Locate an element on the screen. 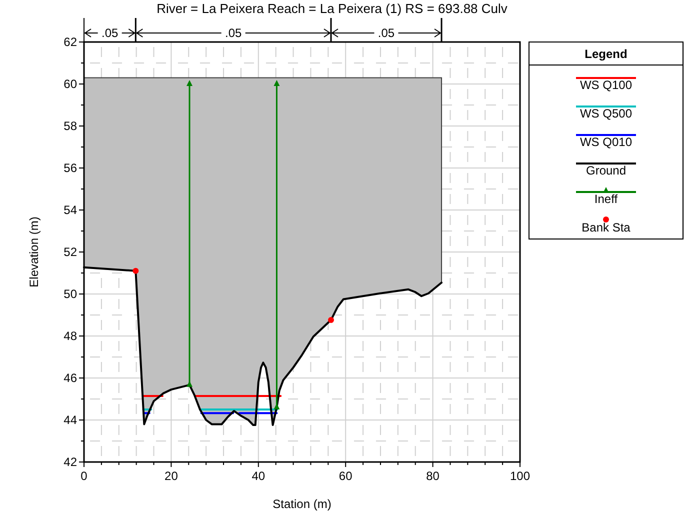 This screenshot has height=517, width=684. chart-title: River = La Peixera Reach = La Peixera (1) RS = 693.88 Culv is located at coordinates (332, 8).